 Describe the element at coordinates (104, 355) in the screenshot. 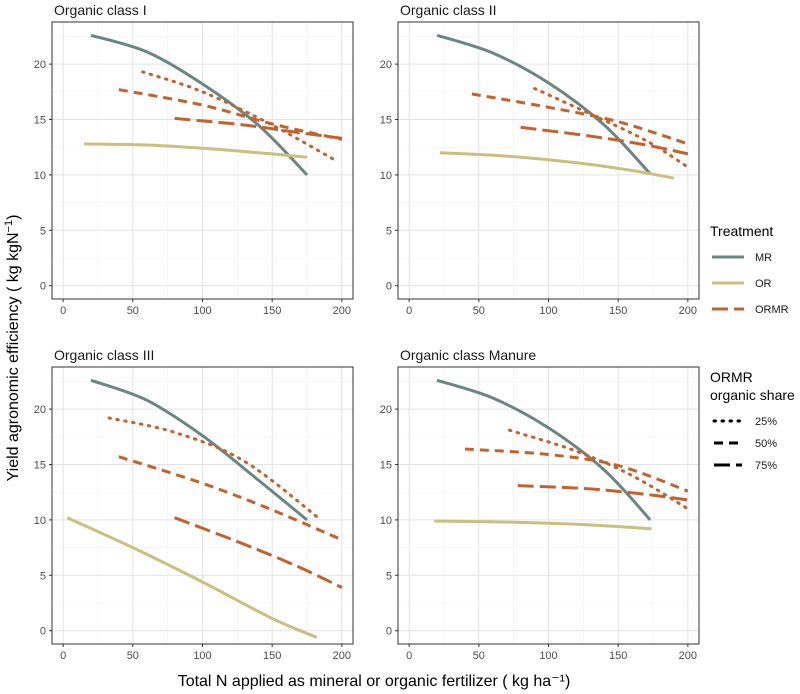

I see `panel-title: Organic class III` at that location.